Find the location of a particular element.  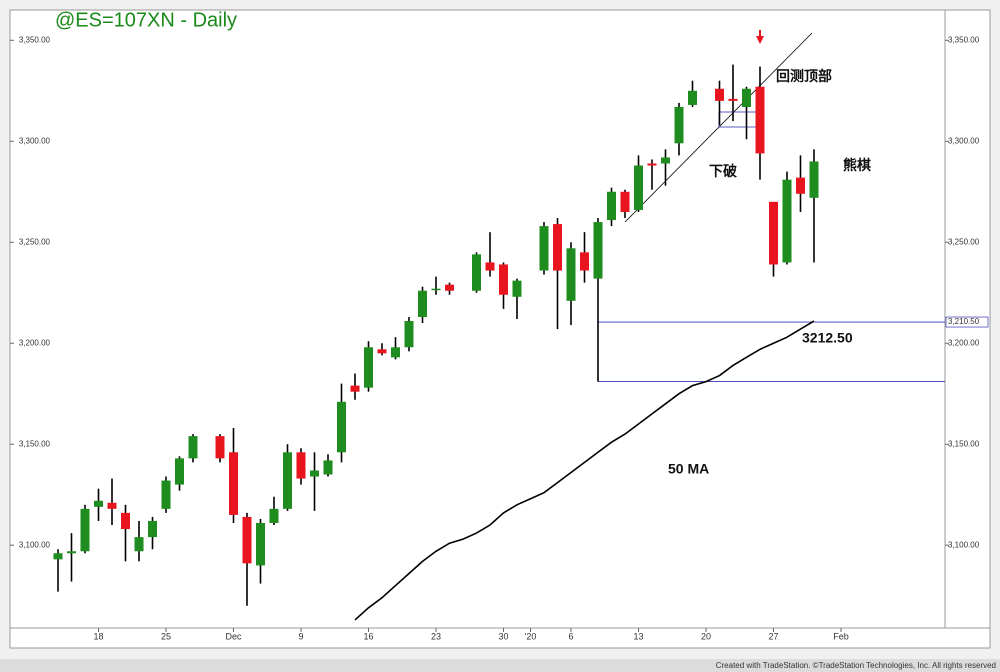

x-tick-label: 30 is located at coordinates (503, 636).